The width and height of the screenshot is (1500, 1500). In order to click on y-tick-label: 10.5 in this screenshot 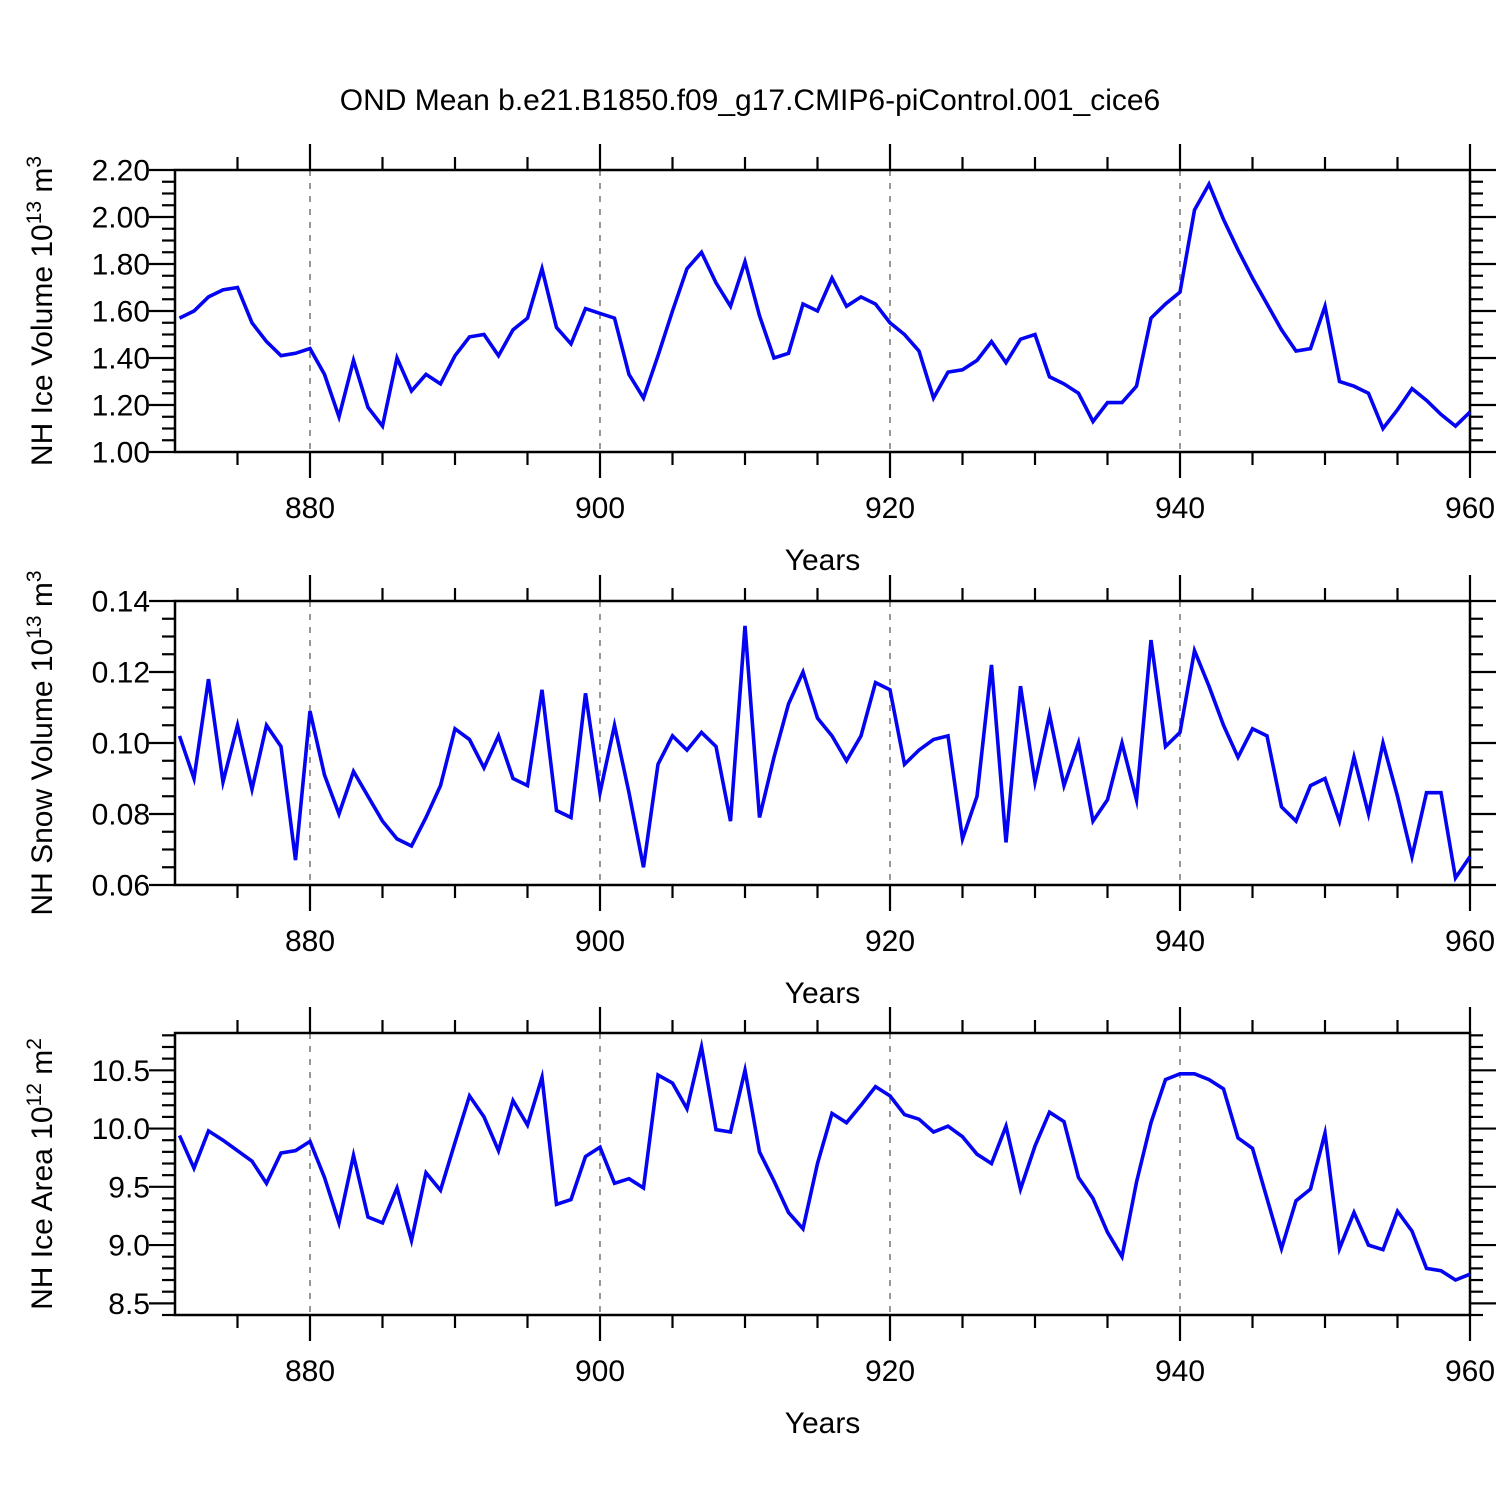, I will do `click(121, 1071)`.